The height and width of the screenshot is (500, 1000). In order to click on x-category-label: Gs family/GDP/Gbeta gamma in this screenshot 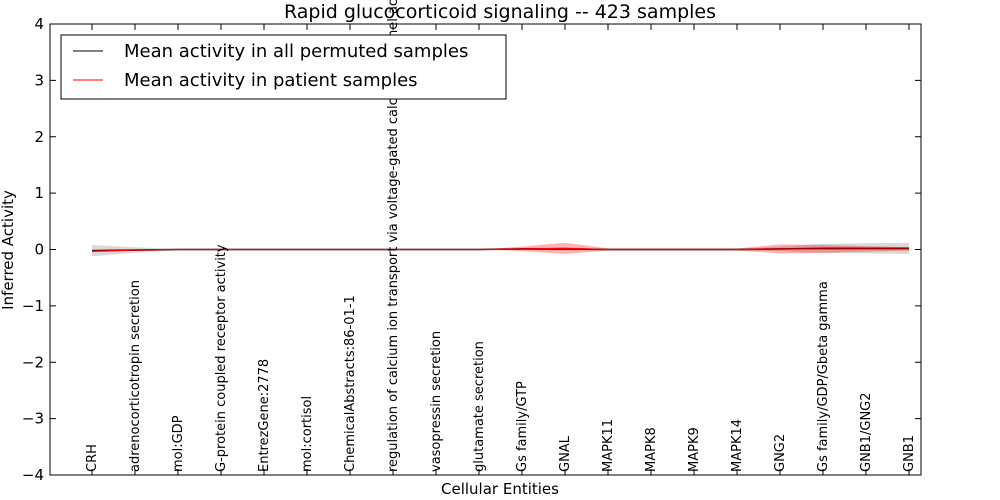, I will do `click(823, 376)`.